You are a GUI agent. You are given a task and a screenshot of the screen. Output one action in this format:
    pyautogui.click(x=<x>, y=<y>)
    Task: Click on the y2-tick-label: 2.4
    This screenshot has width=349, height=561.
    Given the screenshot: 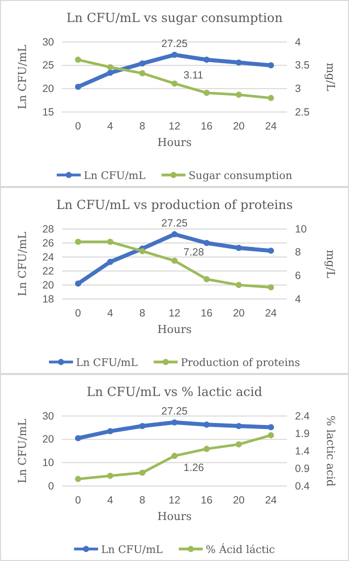 What is the action you would take?
    pyautogui.click(x=302, y=416)
    